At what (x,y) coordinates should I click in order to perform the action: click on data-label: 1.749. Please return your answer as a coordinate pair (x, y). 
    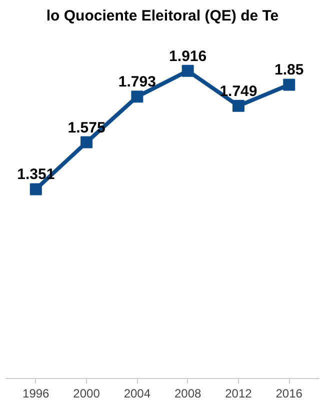
    Looking at the image, I should click on (239, 91).